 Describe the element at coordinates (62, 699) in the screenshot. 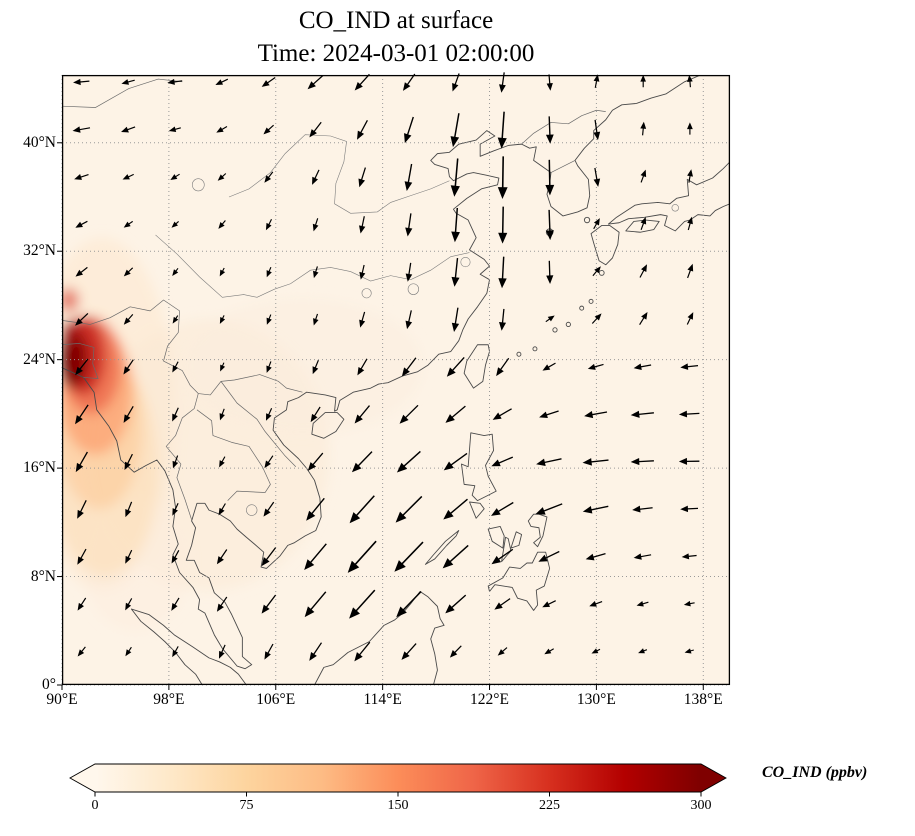

I see `x-tick-label: 90°E` at that location.